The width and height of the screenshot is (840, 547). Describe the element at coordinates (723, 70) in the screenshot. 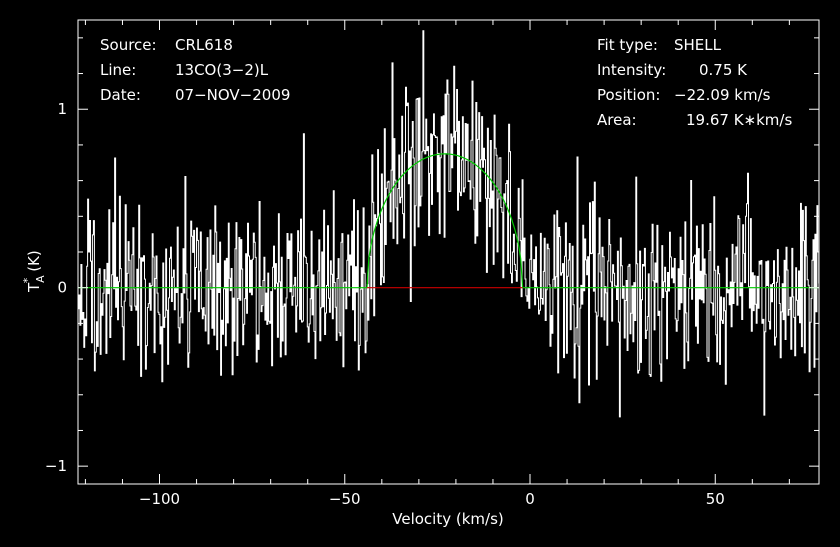

I see `info-right-value-1: 0.75 K` at that location.